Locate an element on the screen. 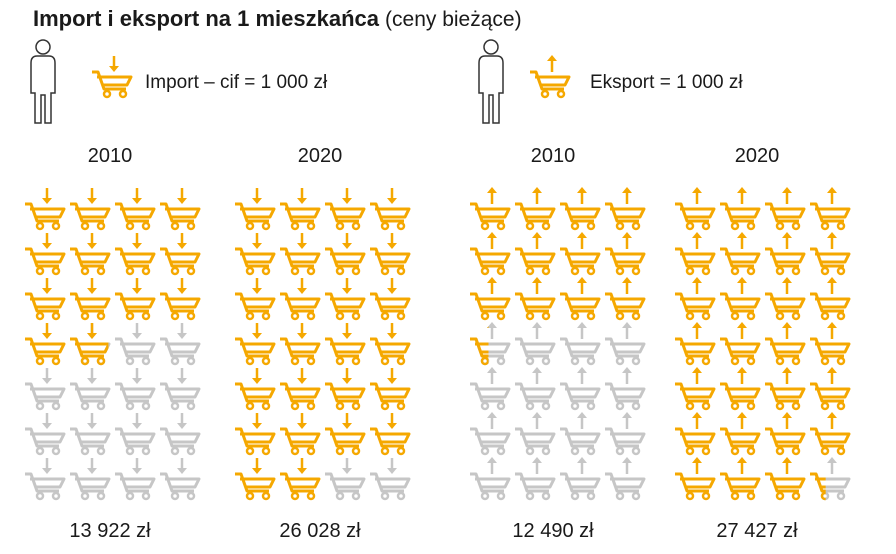 This screenshot has height=554, width=896. person-icon is located at coordinates (491, 81).